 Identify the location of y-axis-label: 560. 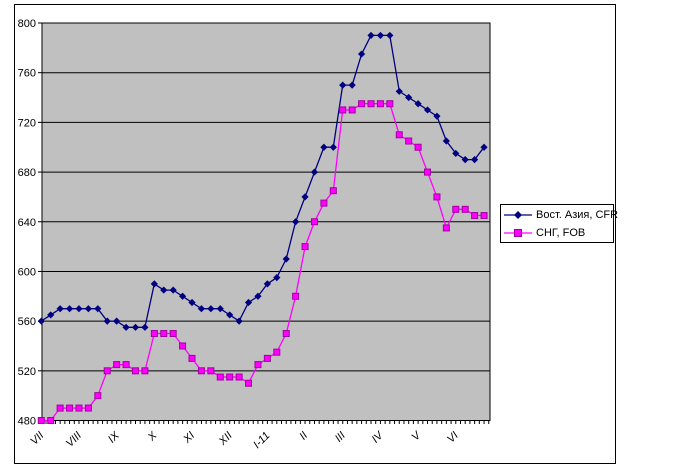
(27, 322).